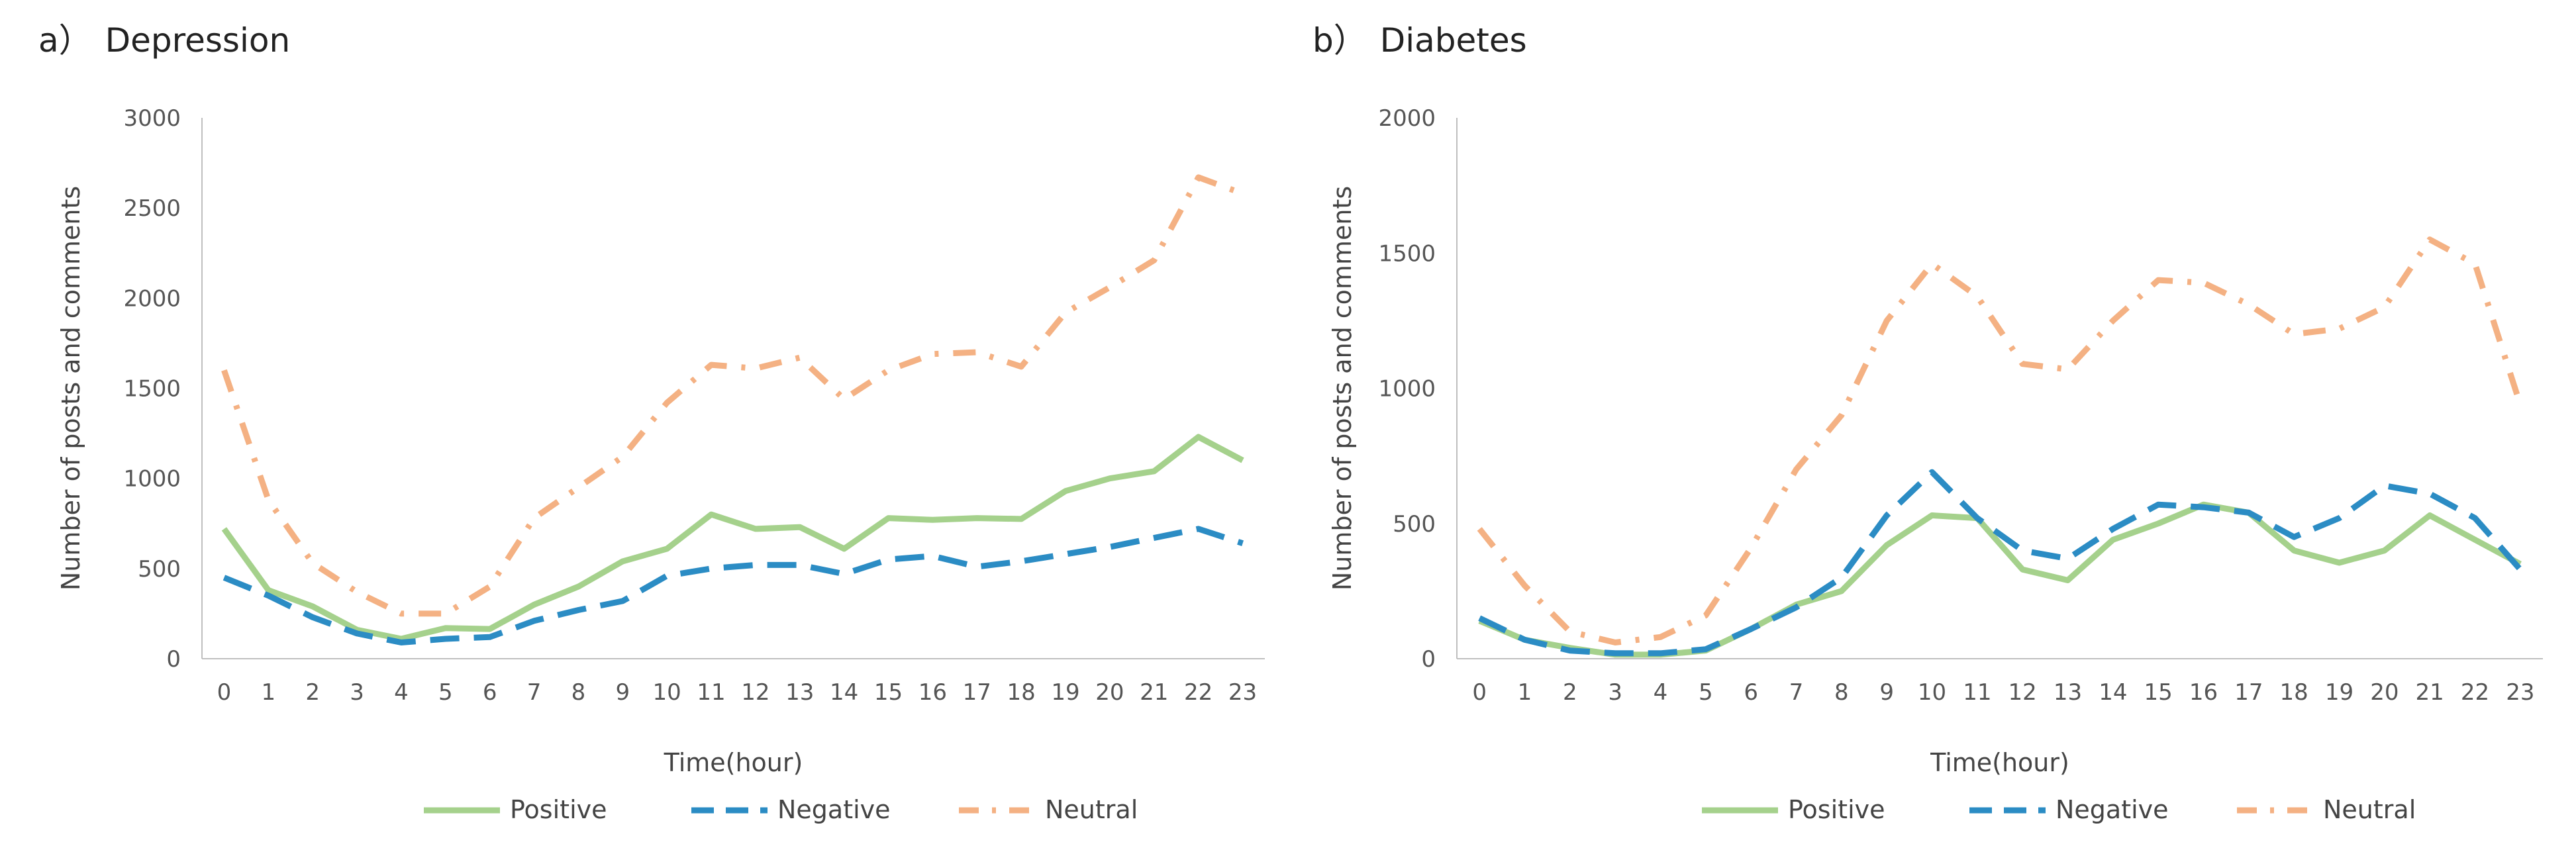 This screenshot has height=854, width=2576. What do you see at coordinates (152, 208) in the screenshot?
I see `y-tick-label: 2500` at bounding box center [152, 208].